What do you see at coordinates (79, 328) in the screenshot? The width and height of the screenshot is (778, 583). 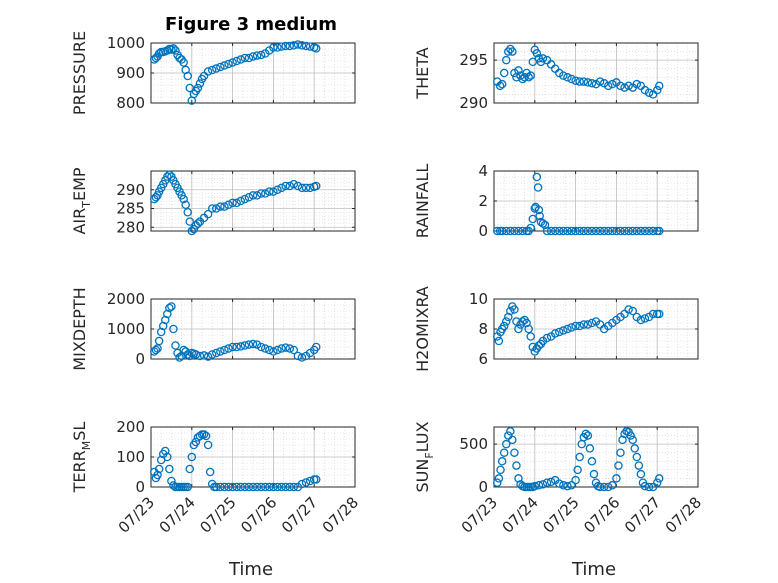 I see `y-axis-label: MIXDEPTH` at bounding box center [79, 328].